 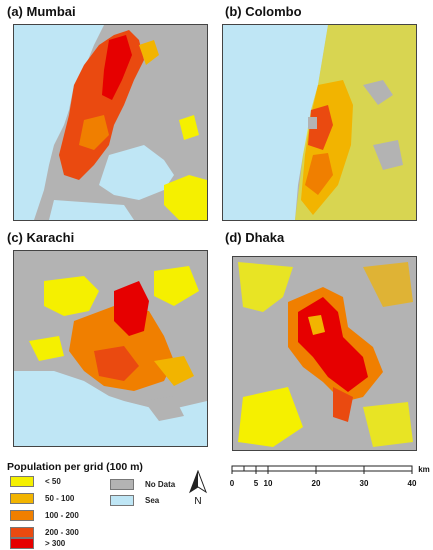 What do you see at coordinates (198, 488) in the screenshot?
I see `north-arrow-icon: N` at bounding box center [198, 488].